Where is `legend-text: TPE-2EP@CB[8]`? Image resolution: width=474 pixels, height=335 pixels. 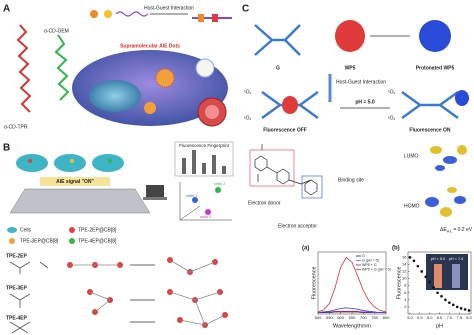 legend-text: TPE-2EP@CB[8] is located at coordinates (97, 230).